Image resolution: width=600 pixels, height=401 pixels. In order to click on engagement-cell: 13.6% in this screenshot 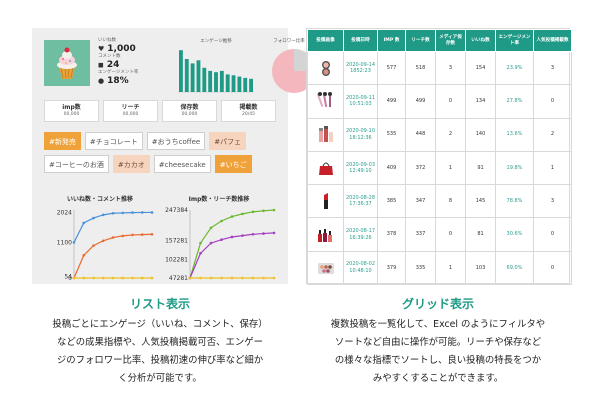, I will do `click(514, 134)`.